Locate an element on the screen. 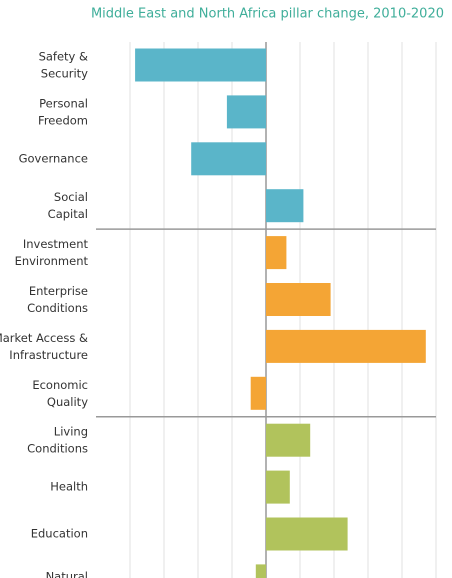 The width and height of the screenshot is (452, 578). y-tick-label: Economic Quality is located at coordinates (60, 392).